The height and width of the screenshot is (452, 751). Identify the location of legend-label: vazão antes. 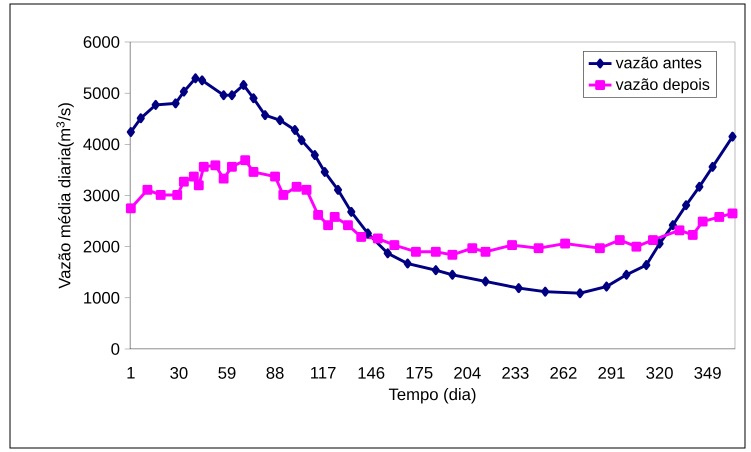
(659, 62).